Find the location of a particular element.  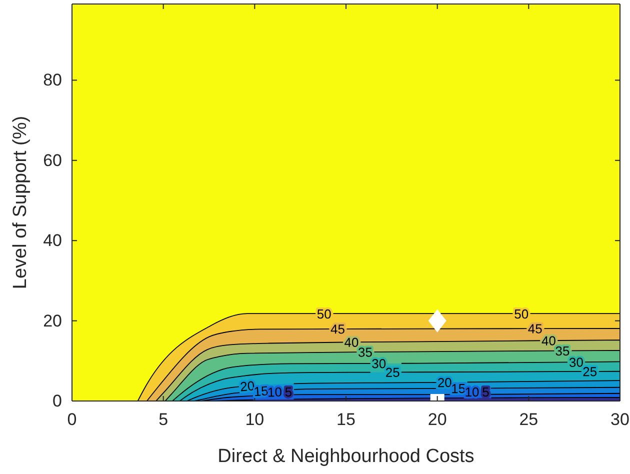

y-tick-label: 20 is located at coordinates (52, 320).